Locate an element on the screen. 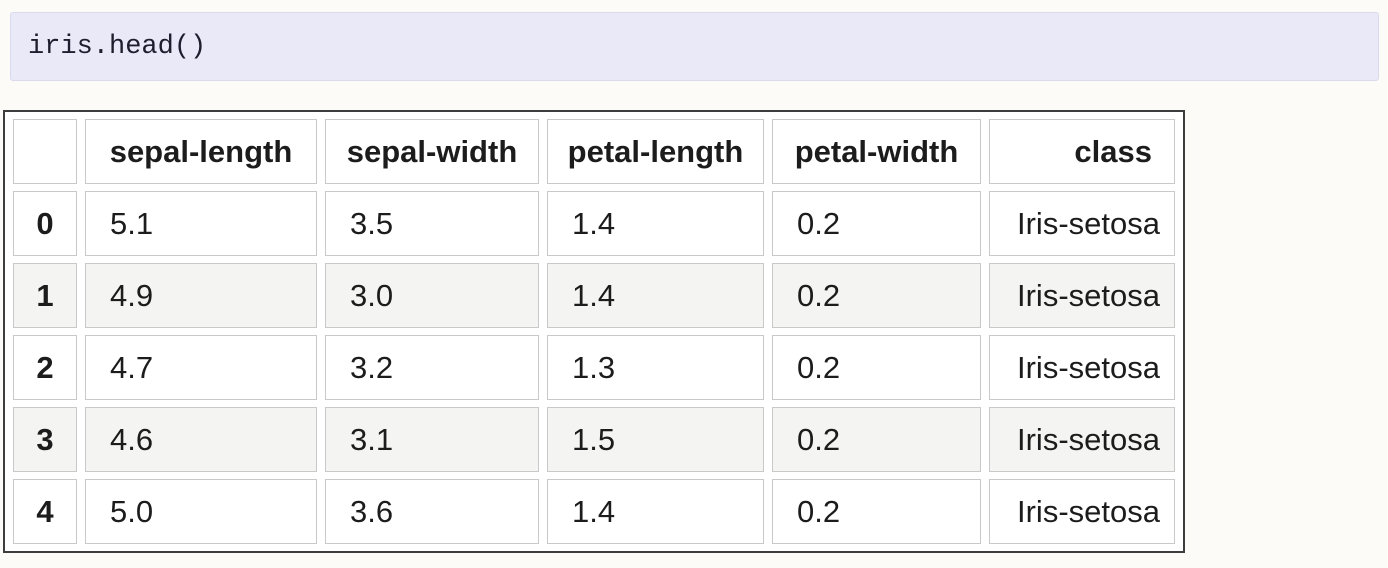 The image size is (1388, 568). table-cell: 5.0 is located at coordinates (201, 511).